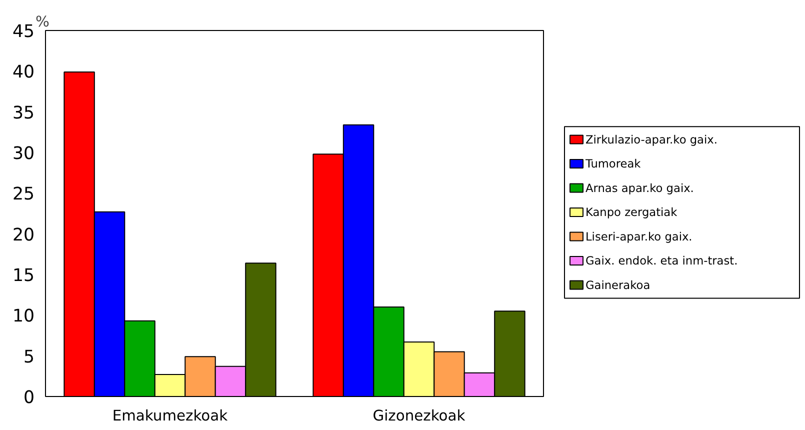  I want to click on legend-label: Kanpo zergatiak, so click(632, 212).